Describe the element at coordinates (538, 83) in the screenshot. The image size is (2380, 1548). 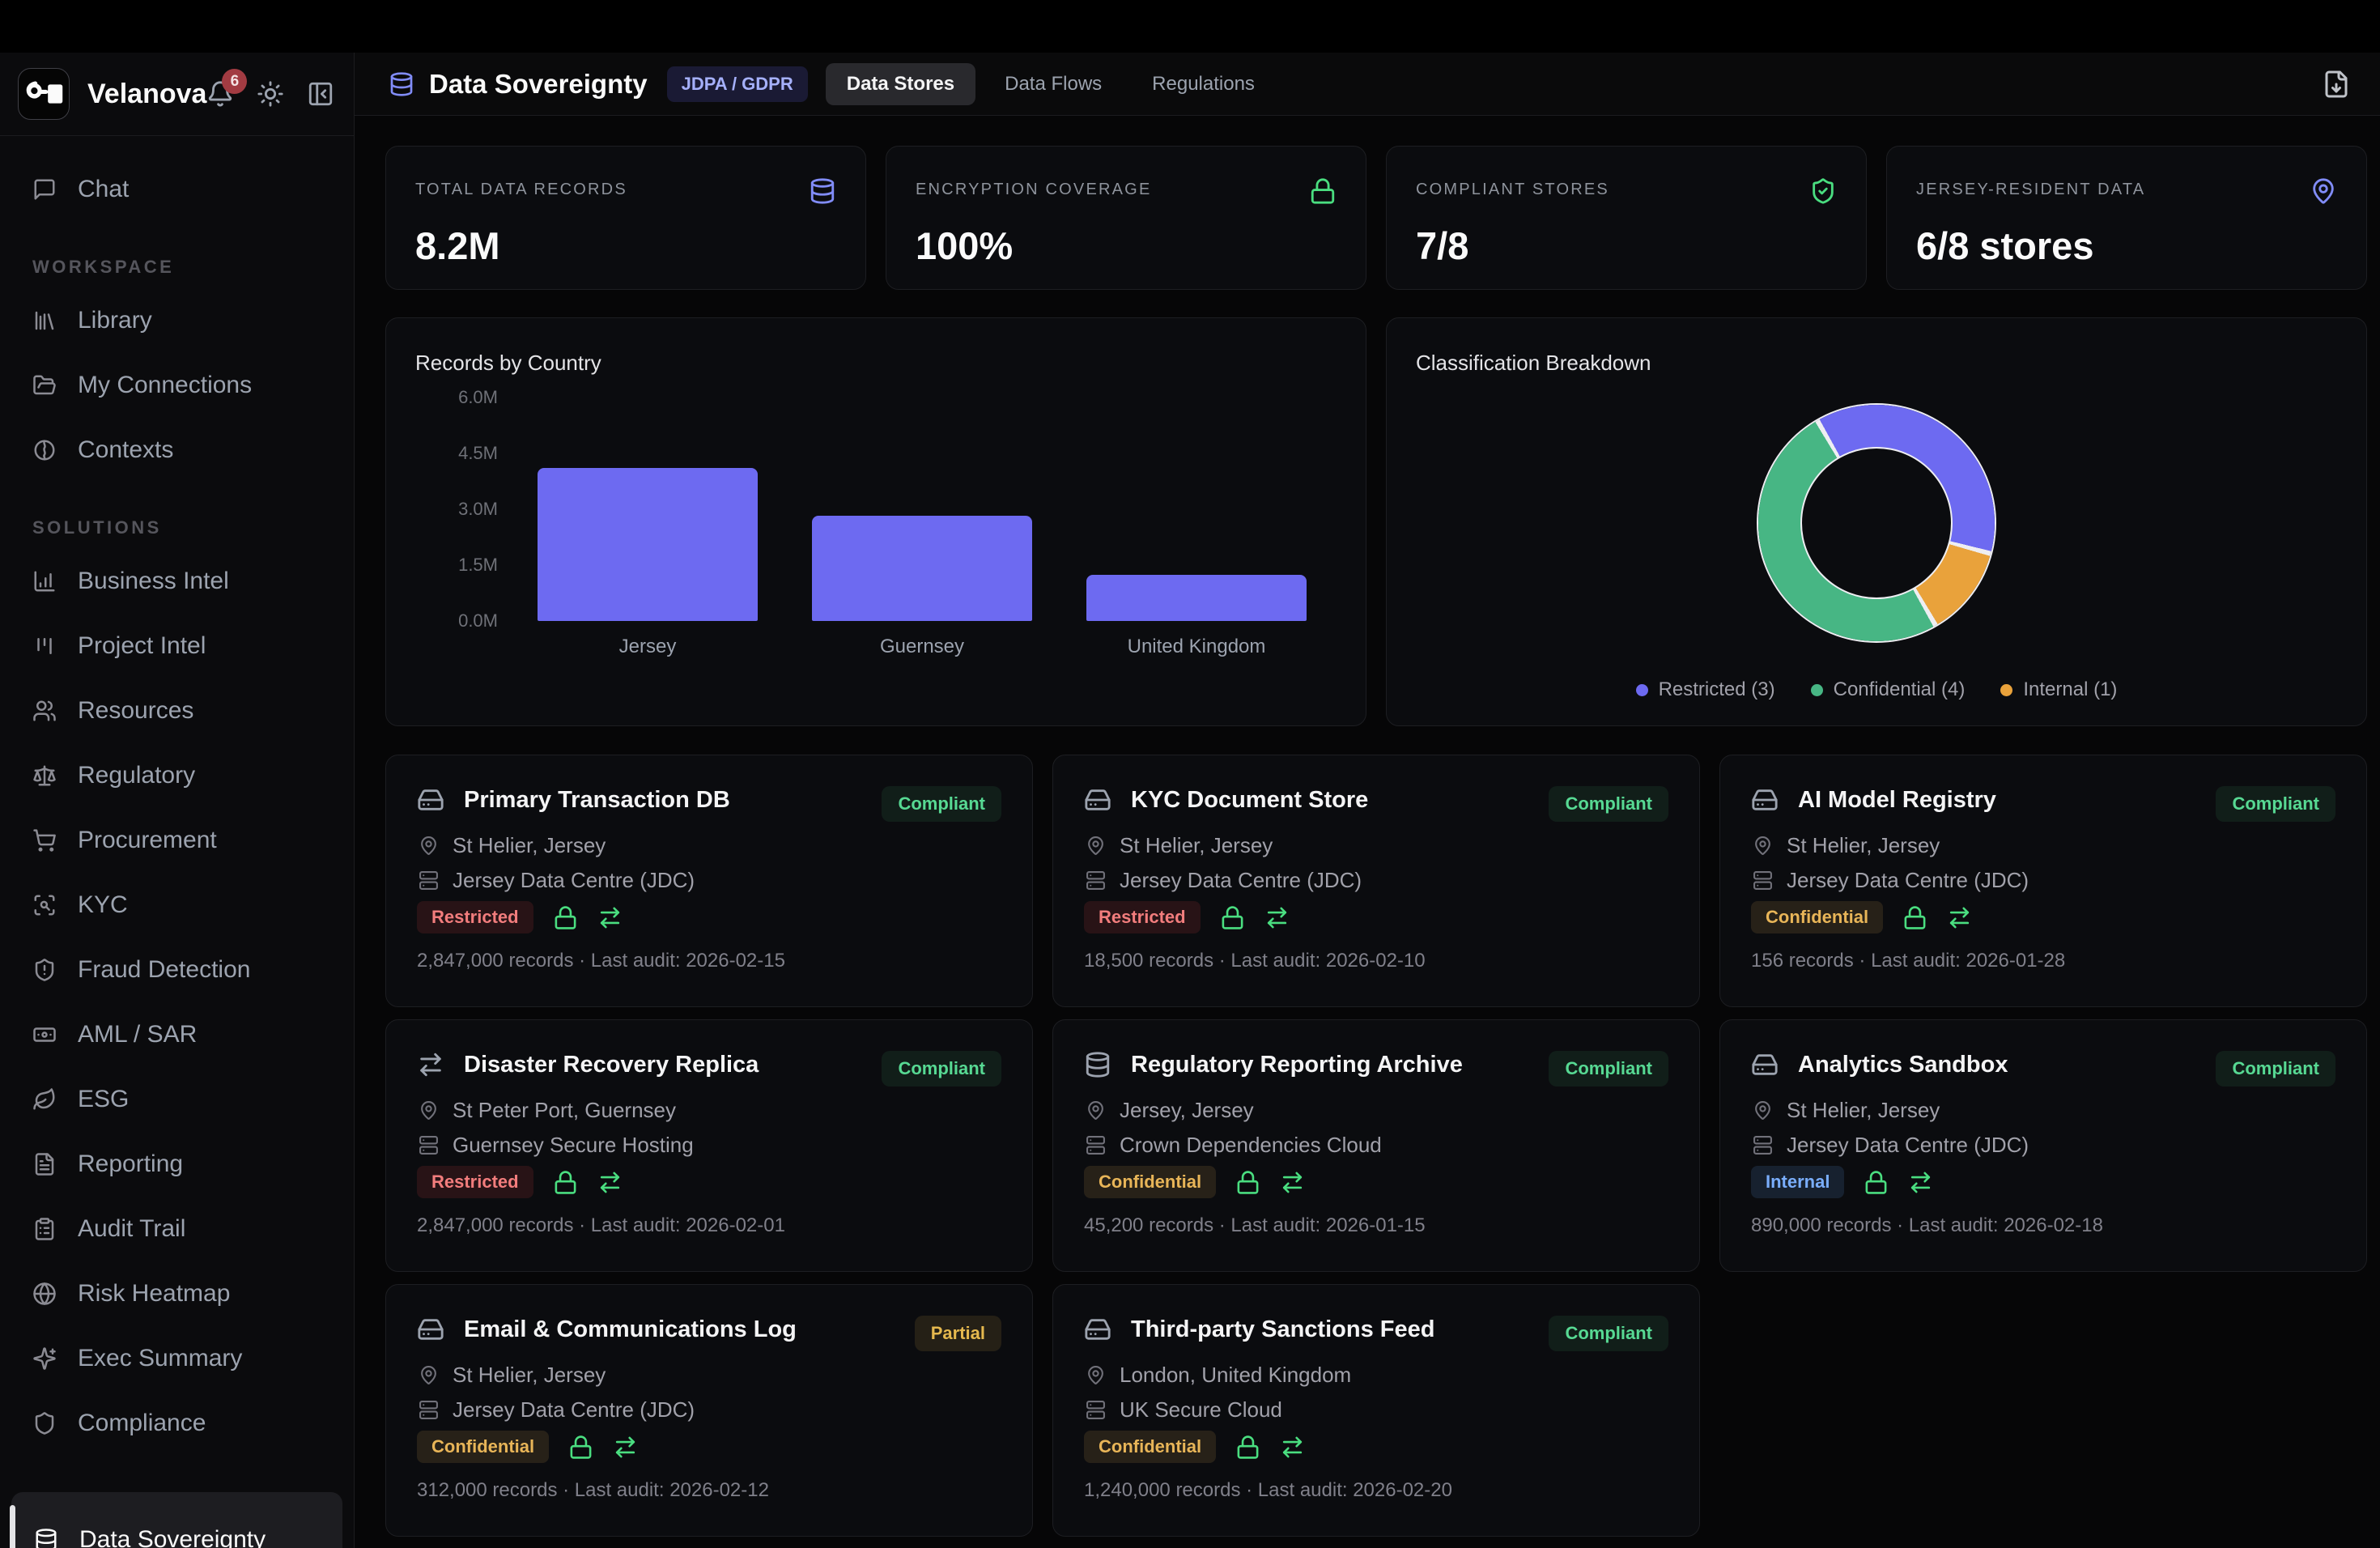
I see `page-title: Data Sovereignty` at that location.